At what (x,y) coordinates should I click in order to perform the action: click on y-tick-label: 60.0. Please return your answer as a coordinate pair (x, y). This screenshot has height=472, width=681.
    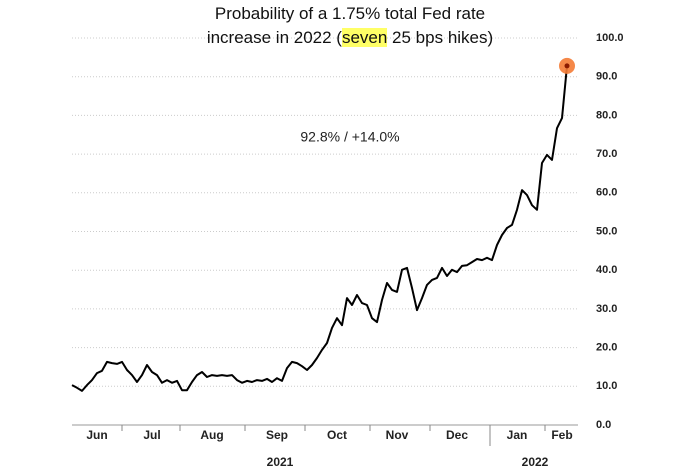
    Looking at the image, I should click on (606, 193).